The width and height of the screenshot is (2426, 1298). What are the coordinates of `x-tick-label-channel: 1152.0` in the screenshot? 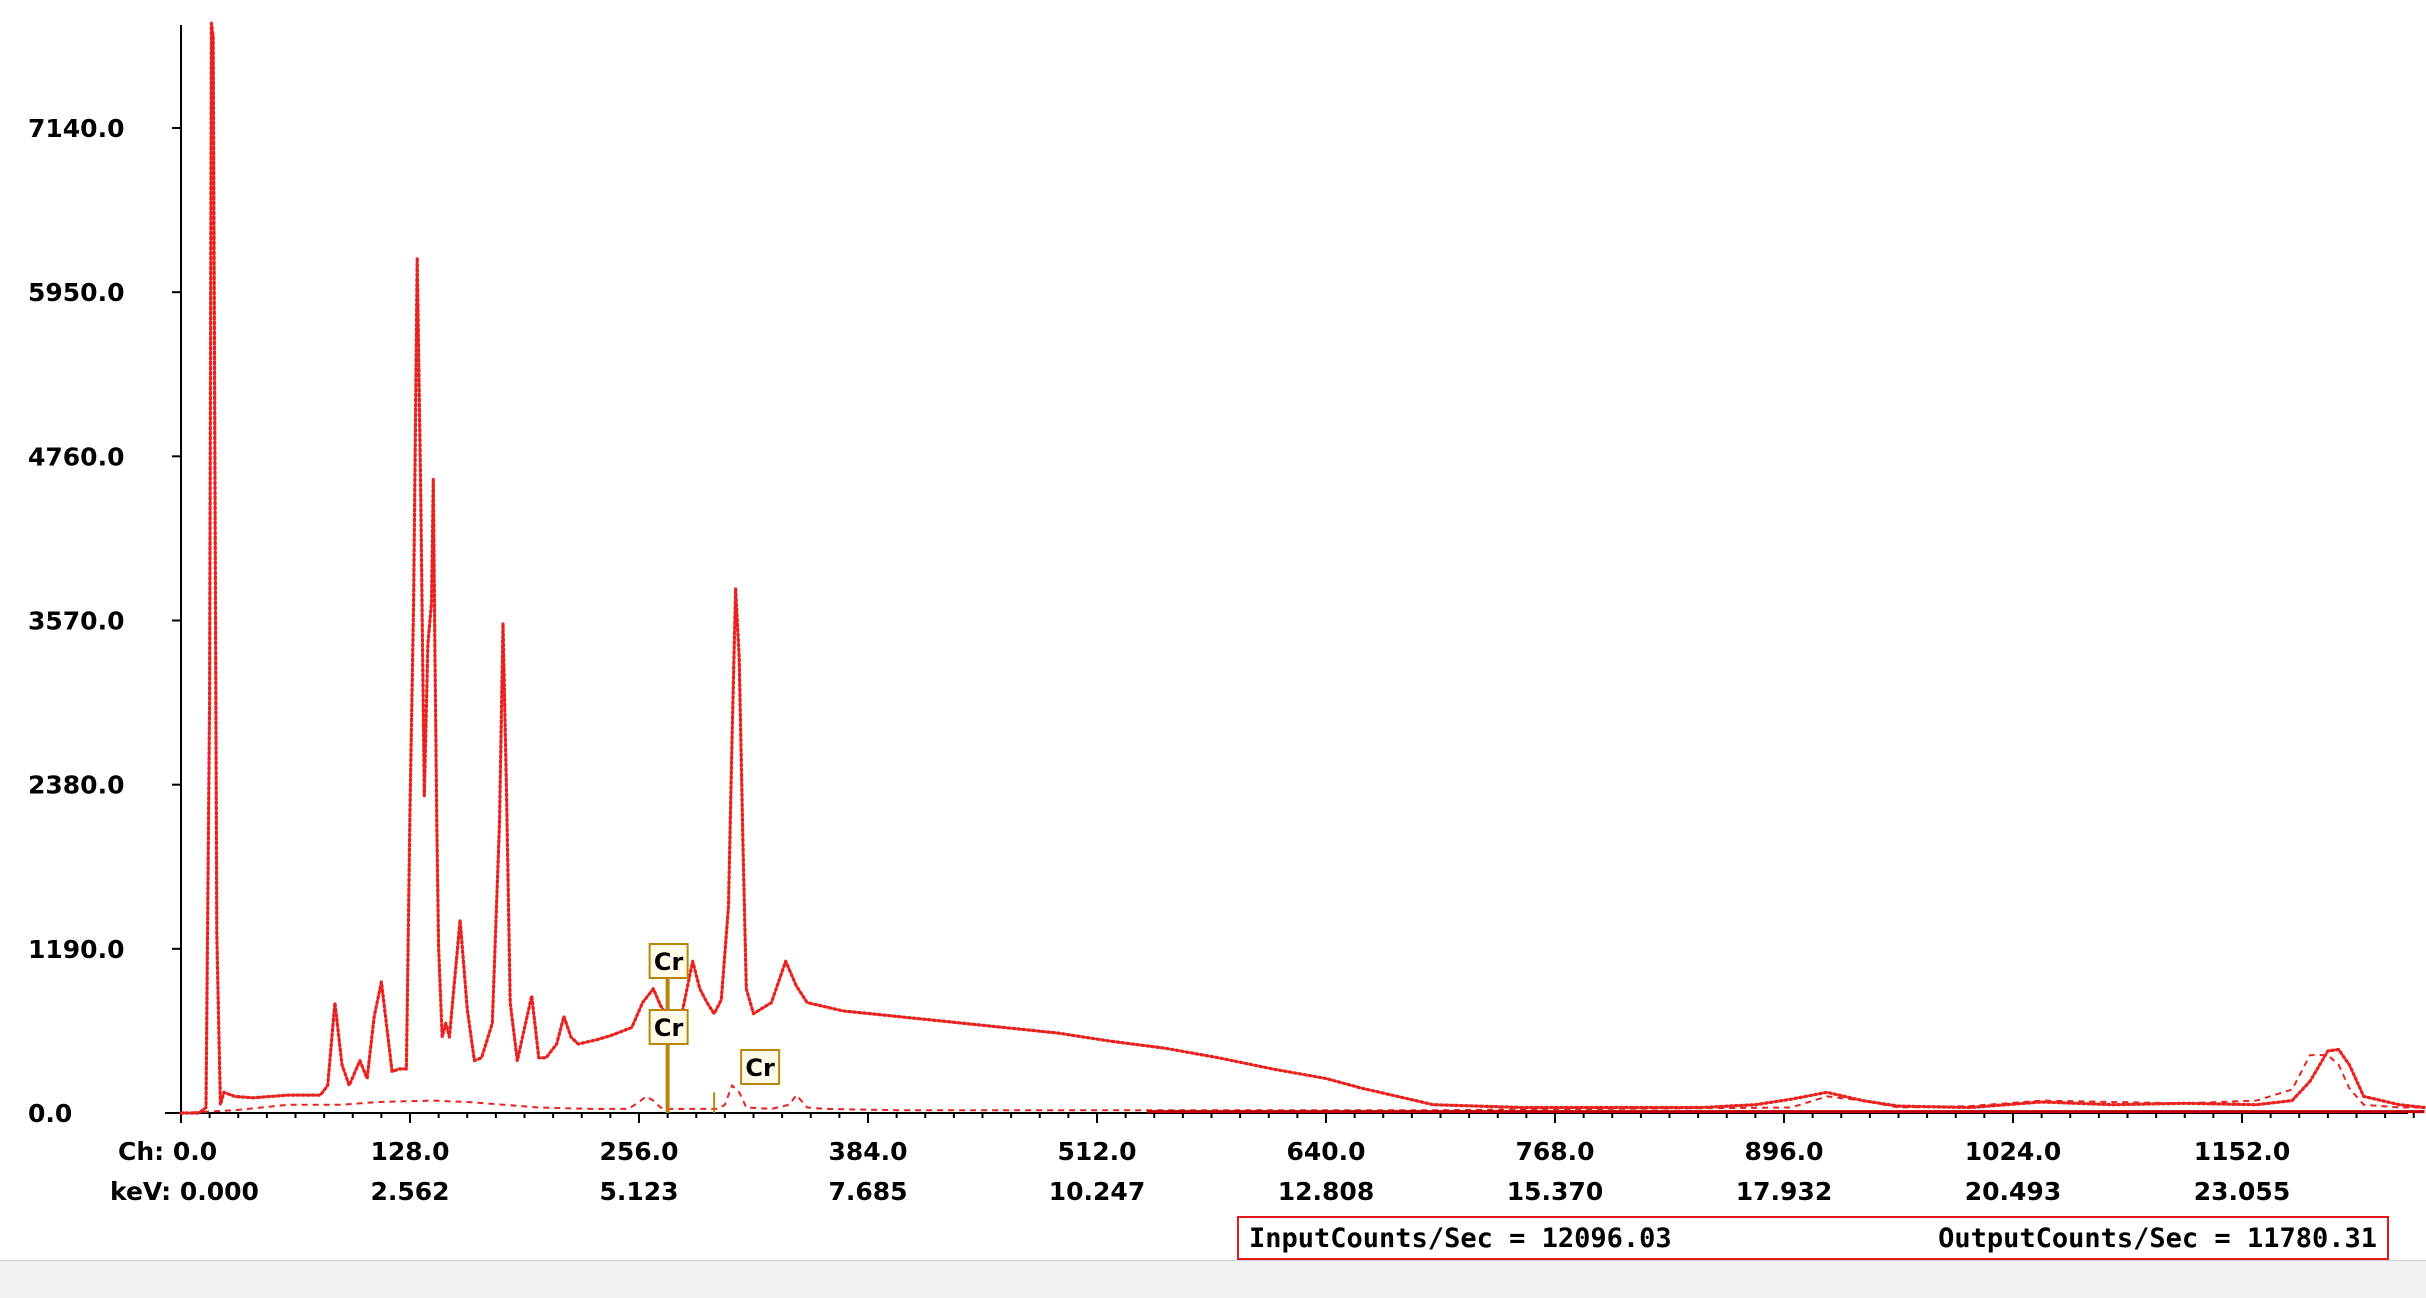 It's located at (2242, 1151).